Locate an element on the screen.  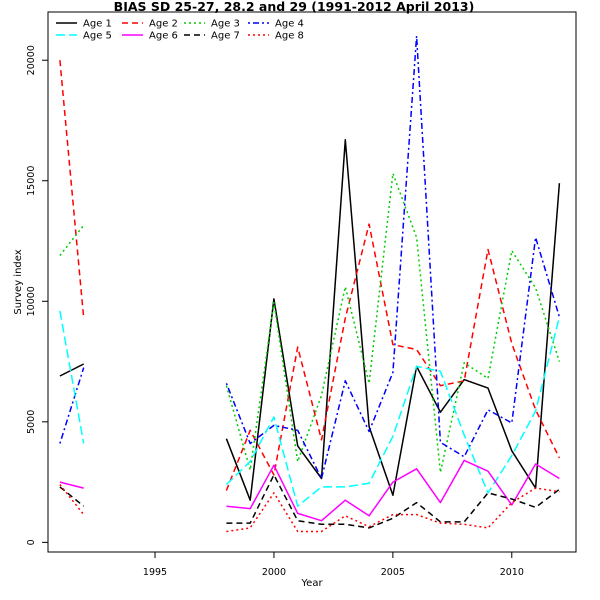
legend-label-age-2: Age 2 is located at coordinates (163, 24).